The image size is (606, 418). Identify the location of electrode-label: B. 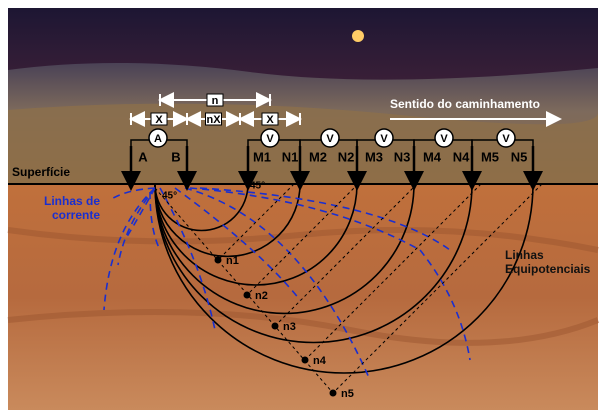
(175, 156).